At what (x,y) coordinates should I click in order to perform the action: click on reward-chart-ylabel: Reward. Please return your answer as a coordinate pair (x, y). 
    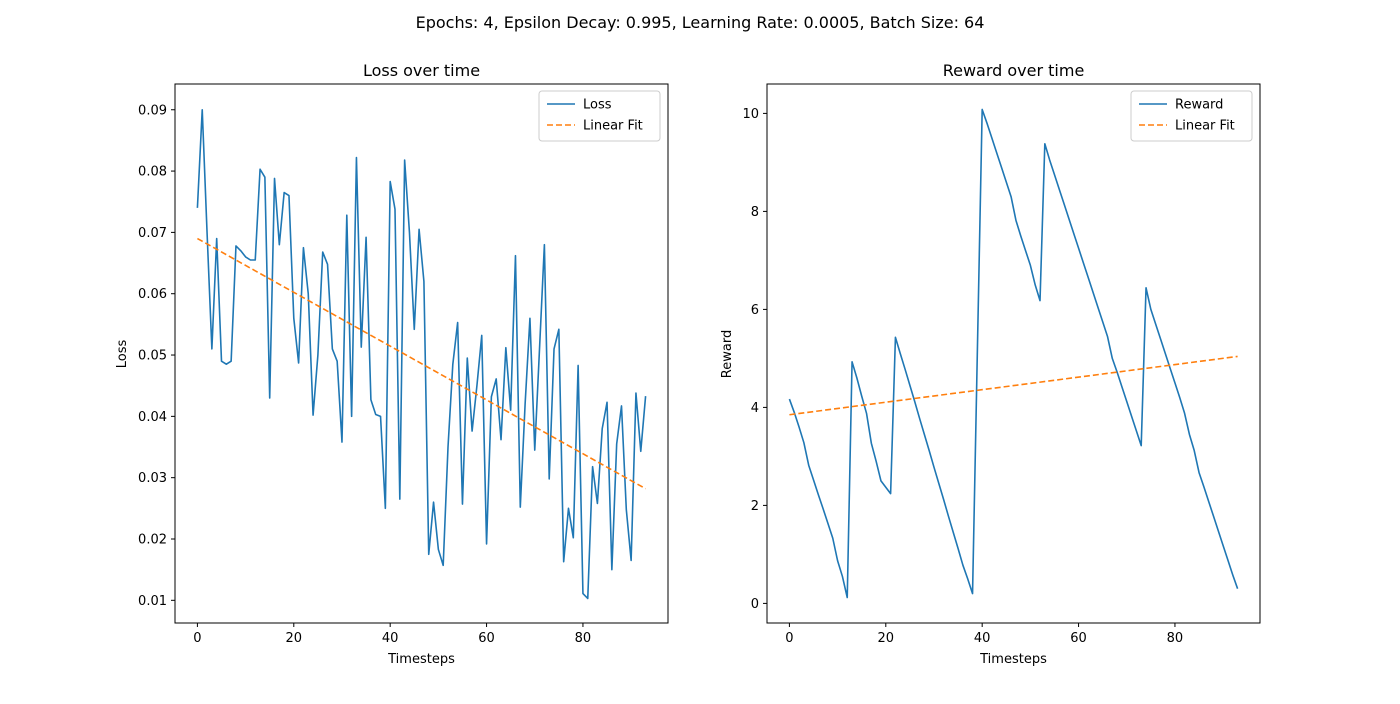
    Looking at the image, I should click on (727, 354).